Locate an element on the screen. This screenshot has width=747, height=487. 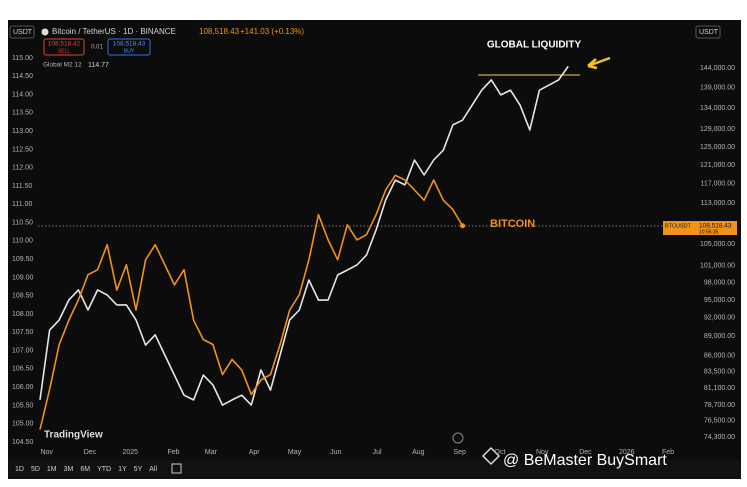
y-tick-label: 110.00 is located at coordinates (22, 241).